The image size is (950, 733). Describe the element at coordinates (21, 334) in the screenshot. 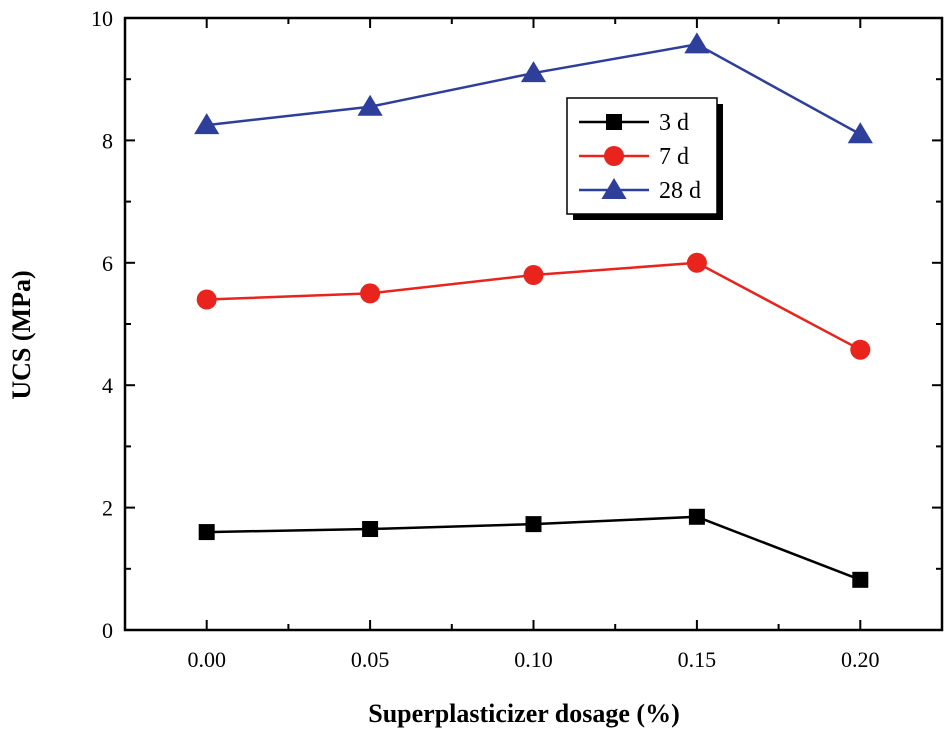

I see `y-axis-title: UCS (MPa)` at that location.